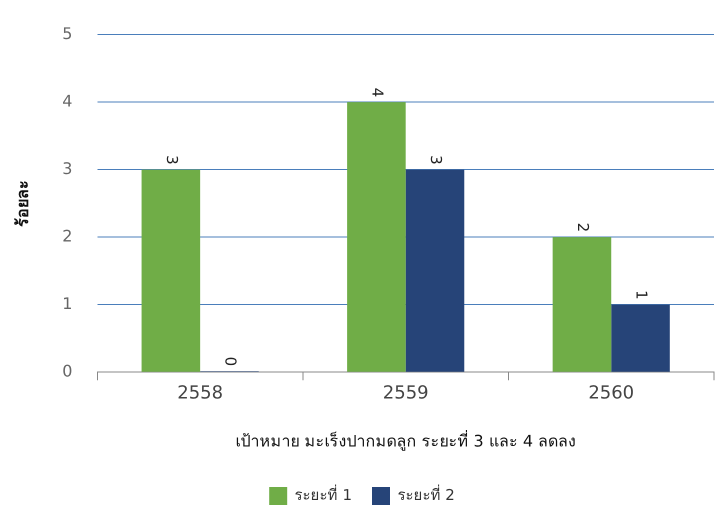 The height and width of the screenshot is (525, 724). Describe the element at coordinates (200, 393) in the screenshot. I see `x-tick-label: 2558` at that location.